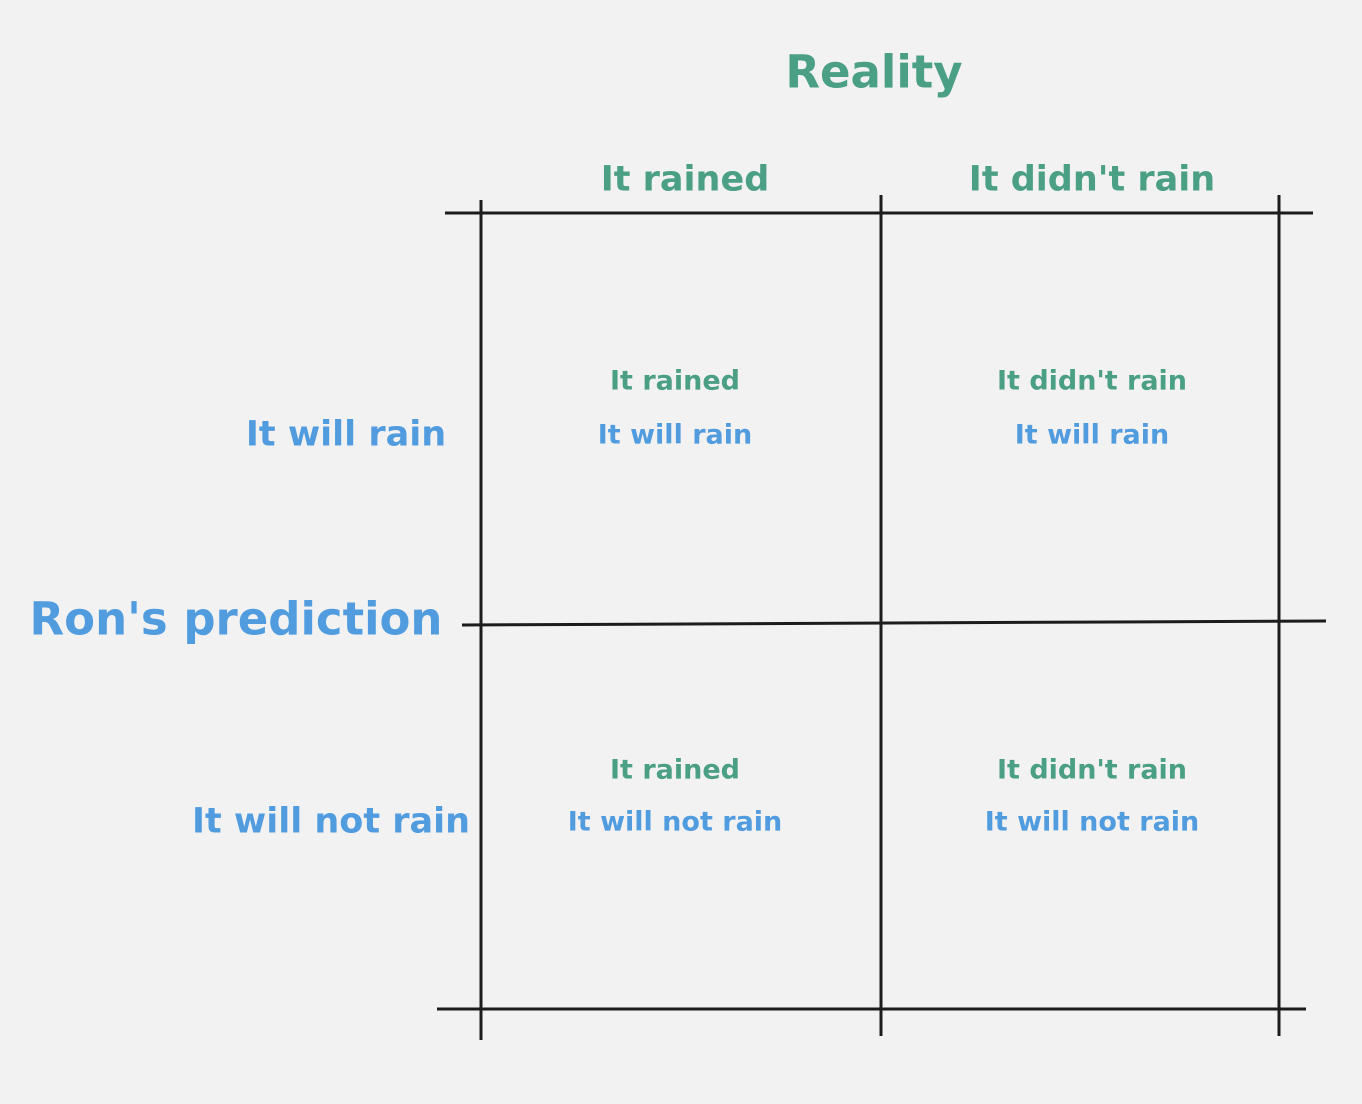 The height and width of the screenshot is (1104, 1362). I want to click on row-header-will-not-rain: It will not rain, so click(331, 821).